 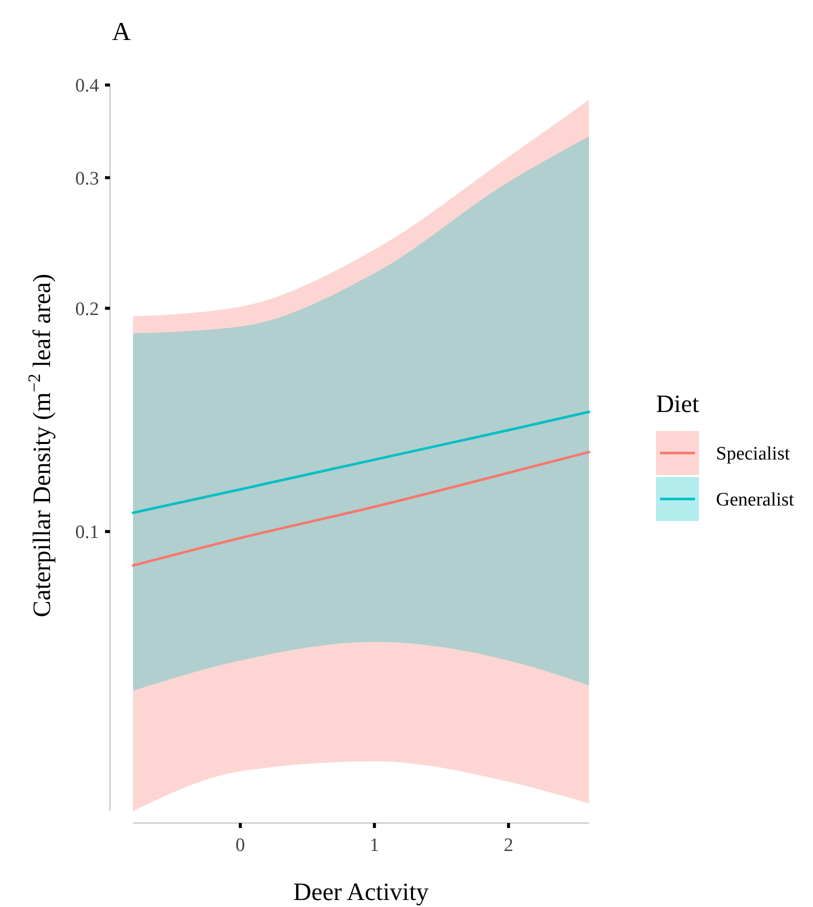 What do you see at coordinates (509, 845) in the screenshot?
I see `x-tick-label: 2` at bounding box center [509, 845].